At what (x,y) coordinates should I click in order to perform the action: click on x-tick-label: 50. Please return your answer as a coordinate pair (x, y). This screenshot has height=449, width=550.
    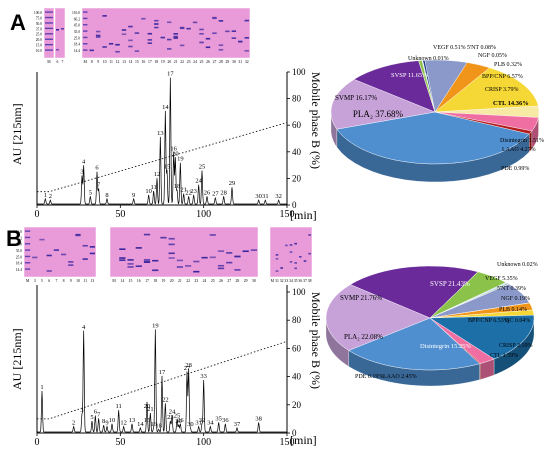
    Looking at the image, I should click on (120, 442).